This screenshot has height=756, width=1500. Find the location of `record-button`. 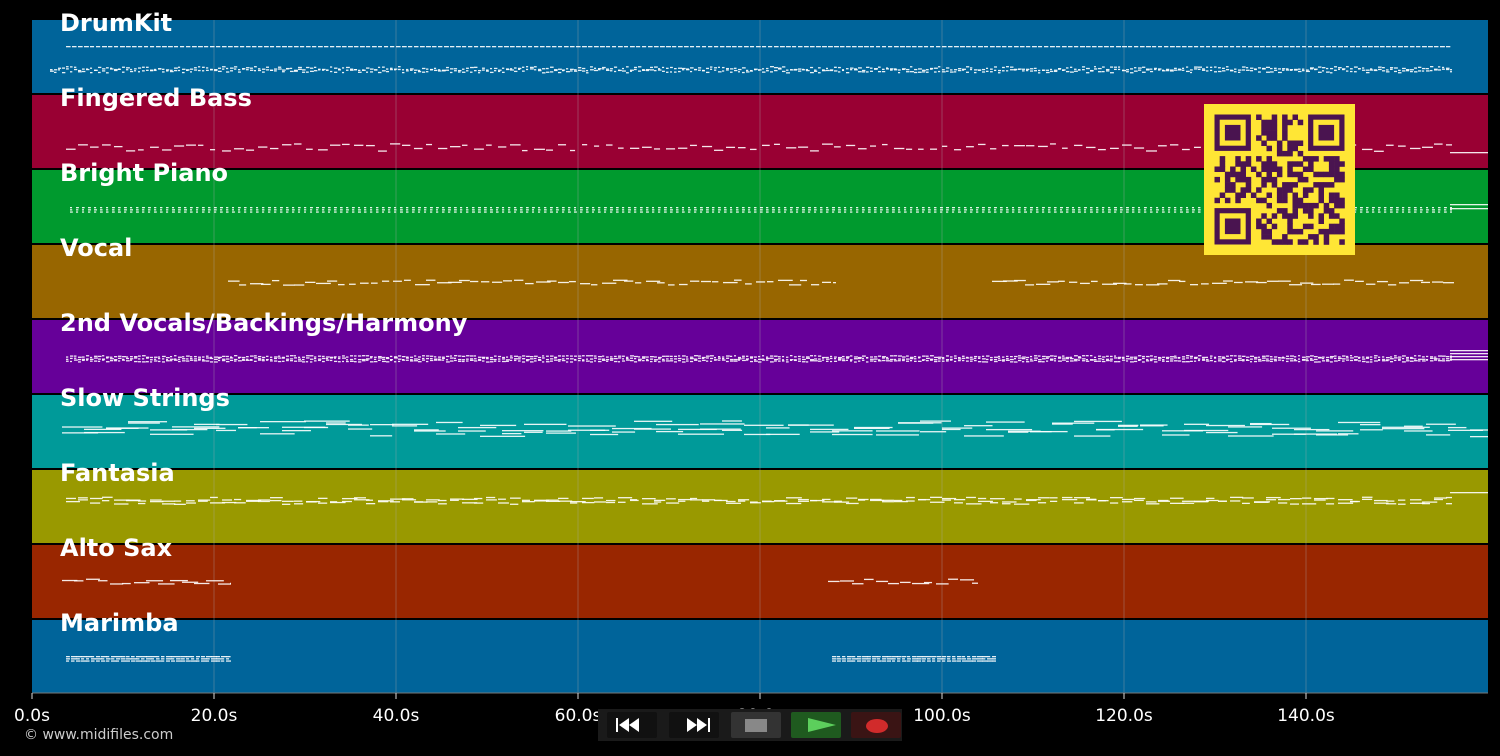

record-button is located at coordinates (876, 725).